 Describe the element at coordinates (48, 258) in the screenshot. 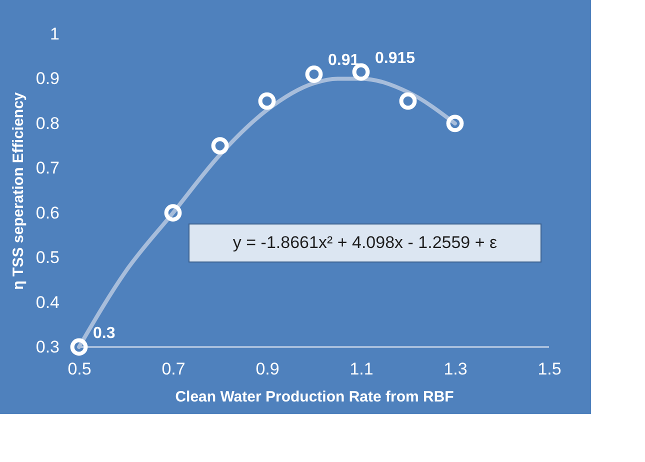

I see `y-tick-label: 0.5` at that location.